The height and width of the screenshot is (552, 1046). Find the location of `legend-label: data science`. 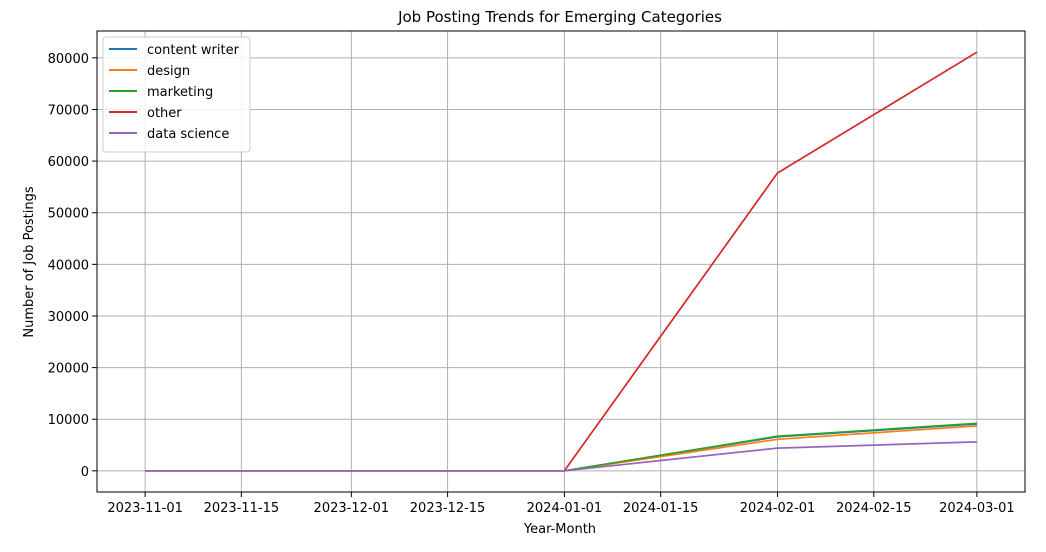

legend-label: data science is located at coordinates (188, 134).